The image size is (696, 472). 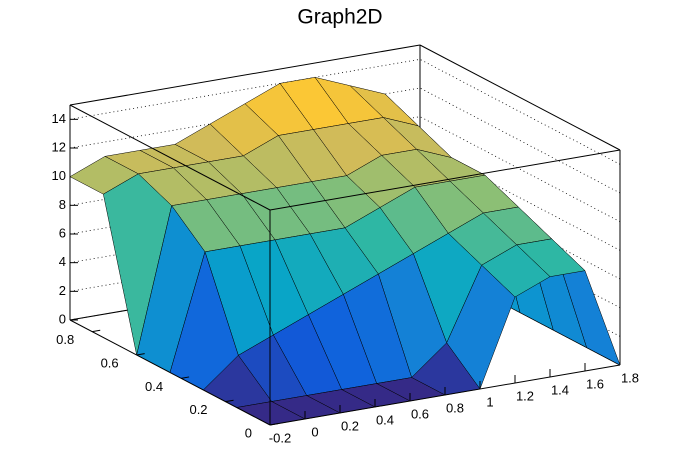 What do you see at coordinates (420, 413) in the screenshot?
I see `x-tick-label: 0.6` at bounding box center [420, 413].